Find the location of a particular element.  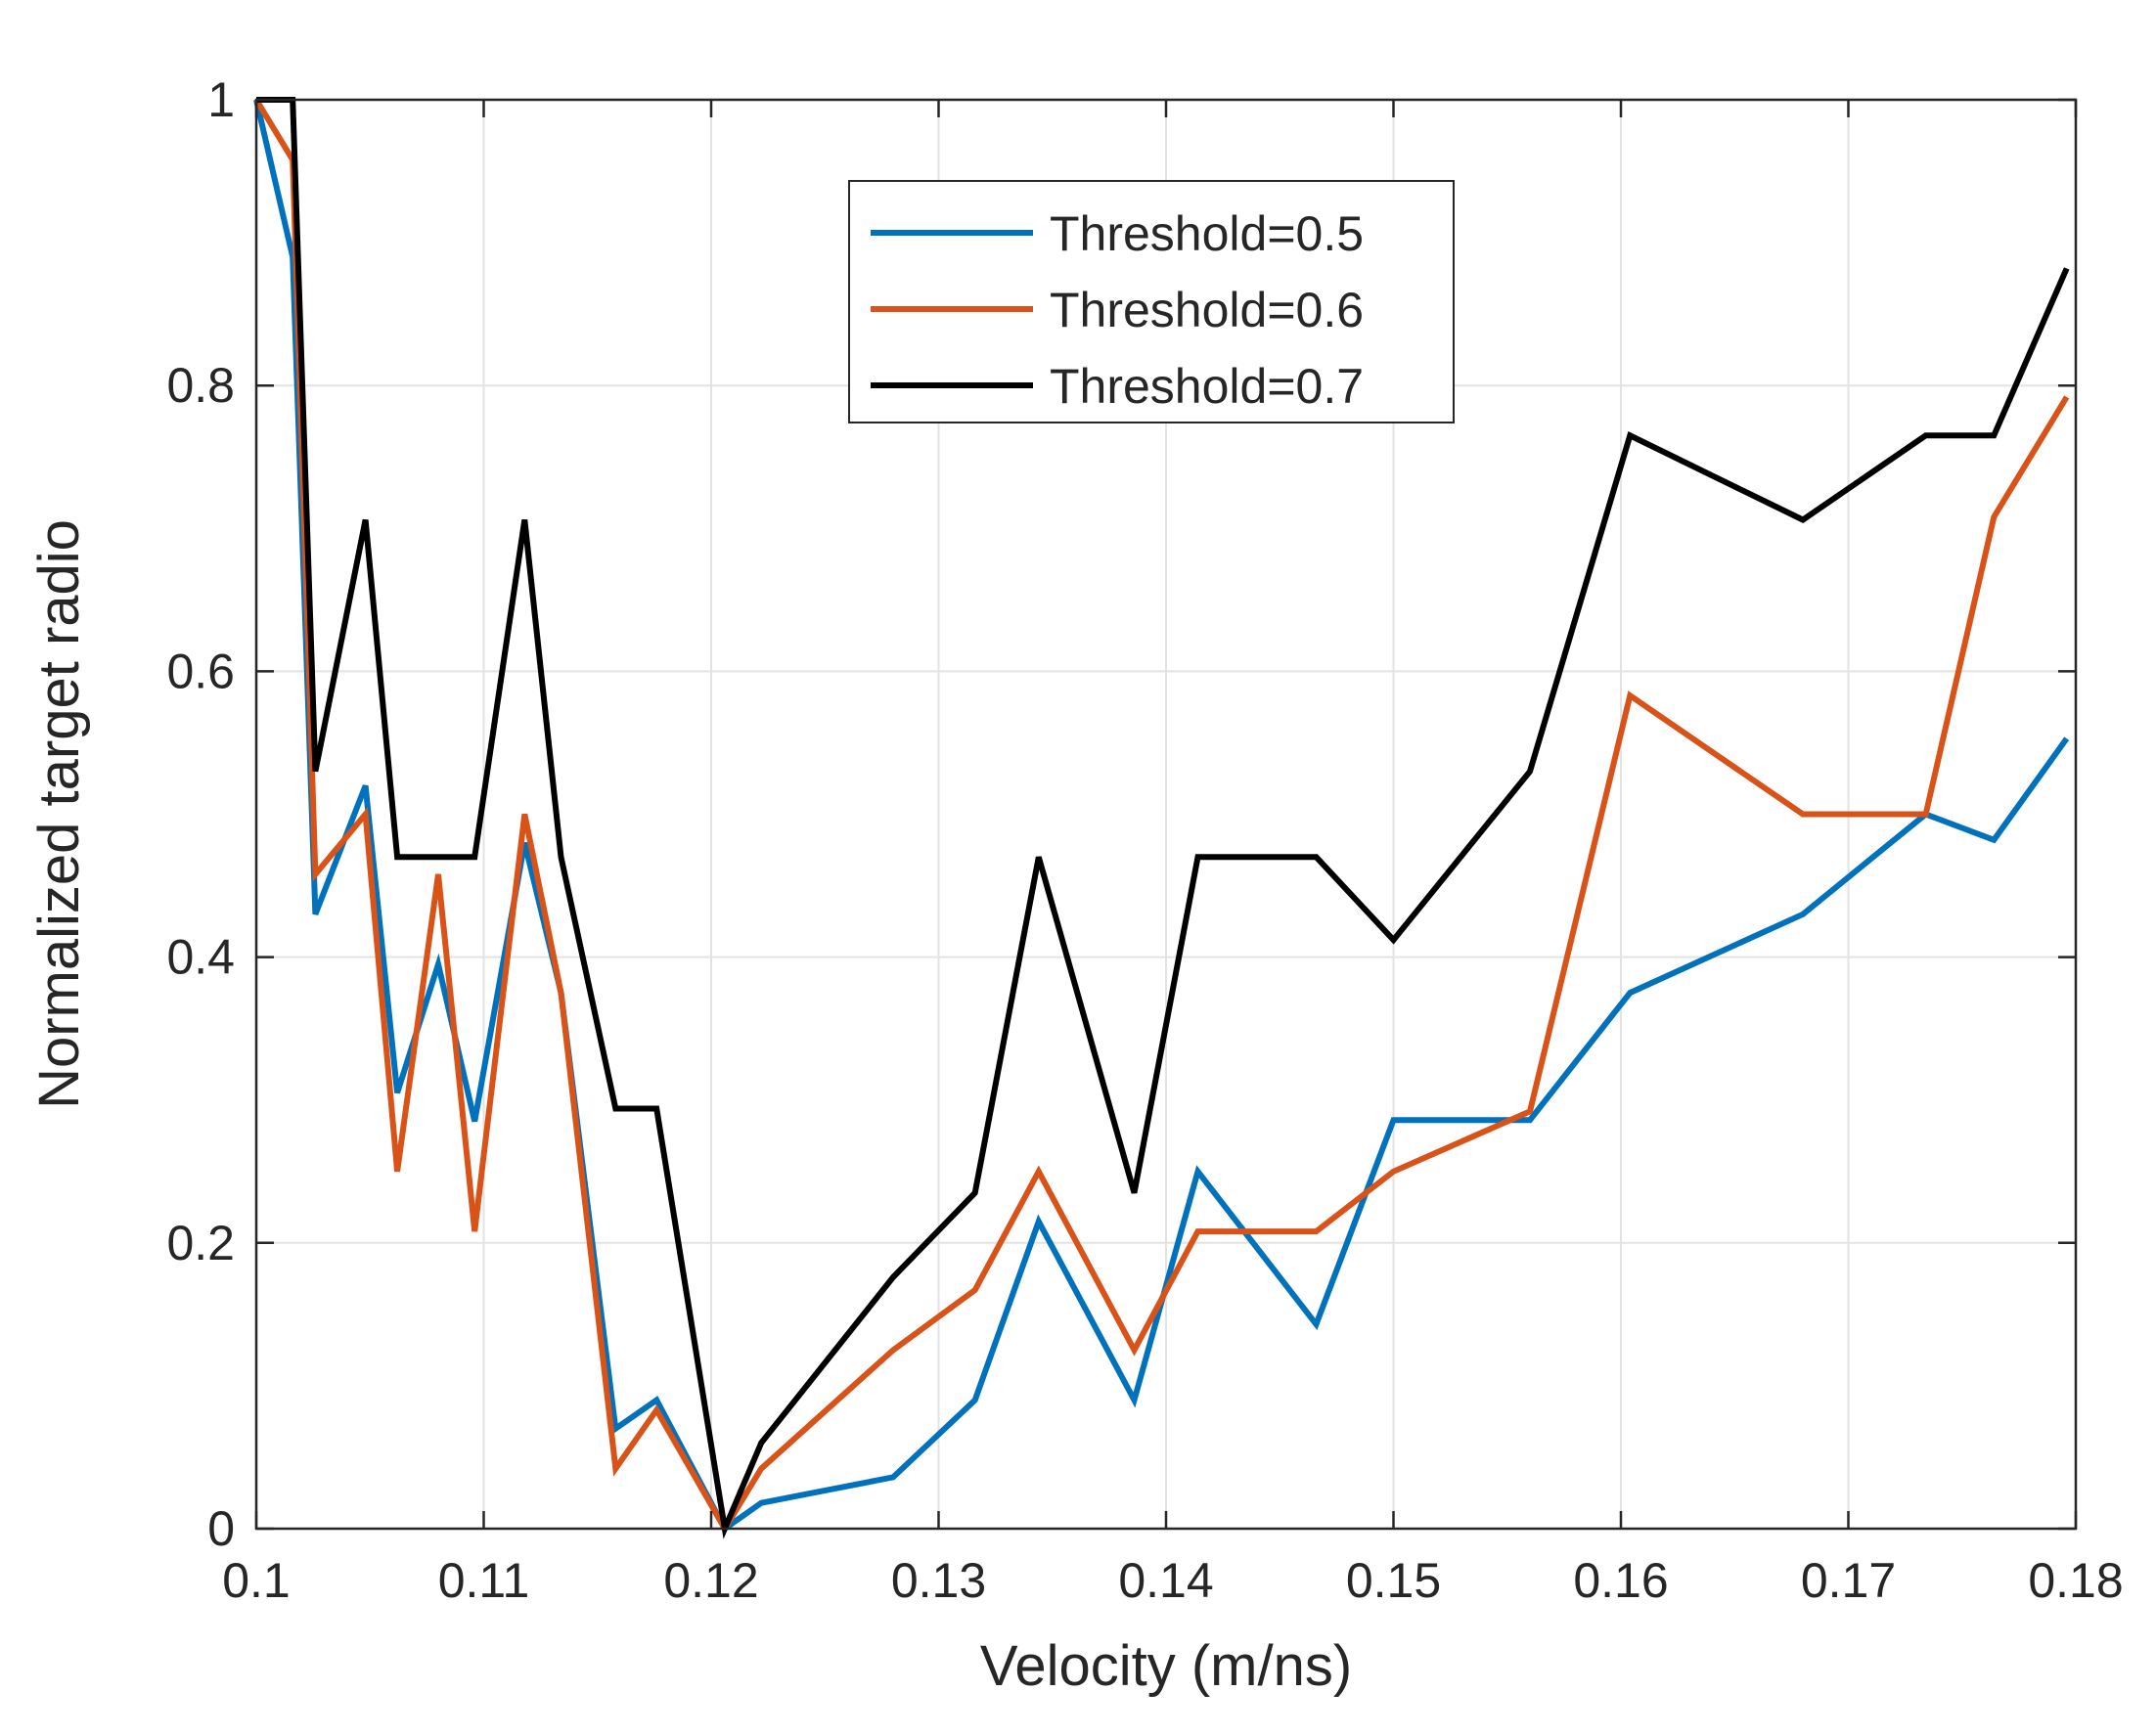

y-tick-label: 0 is located at coordinates (221, 1528).